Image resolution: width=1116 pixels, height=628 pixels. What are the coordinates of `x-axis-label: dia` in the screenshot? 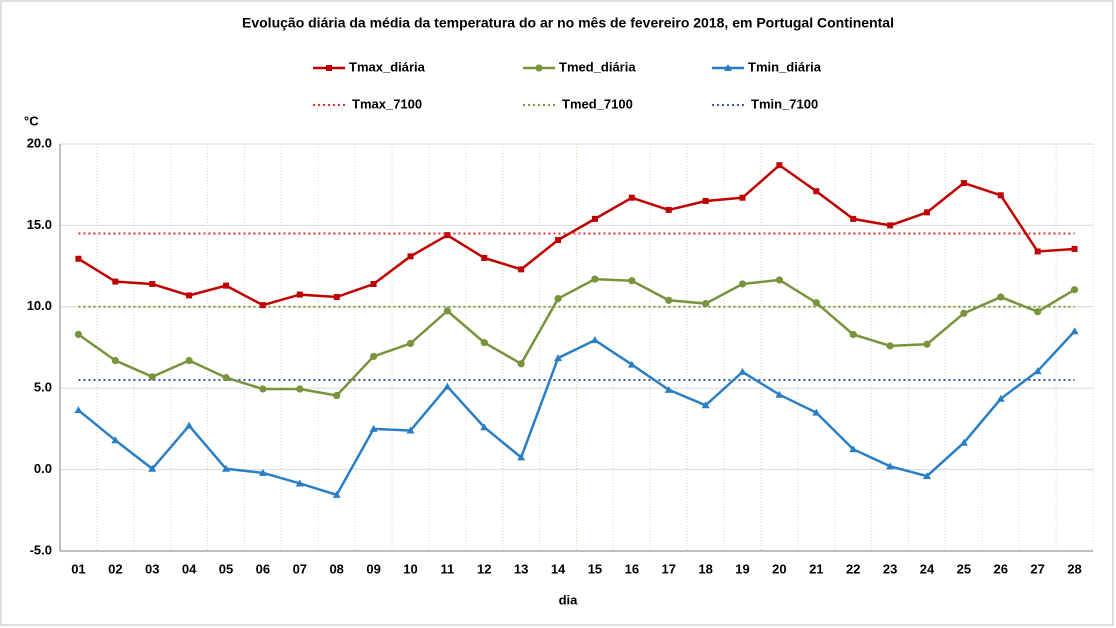 It's located at (569, 599).